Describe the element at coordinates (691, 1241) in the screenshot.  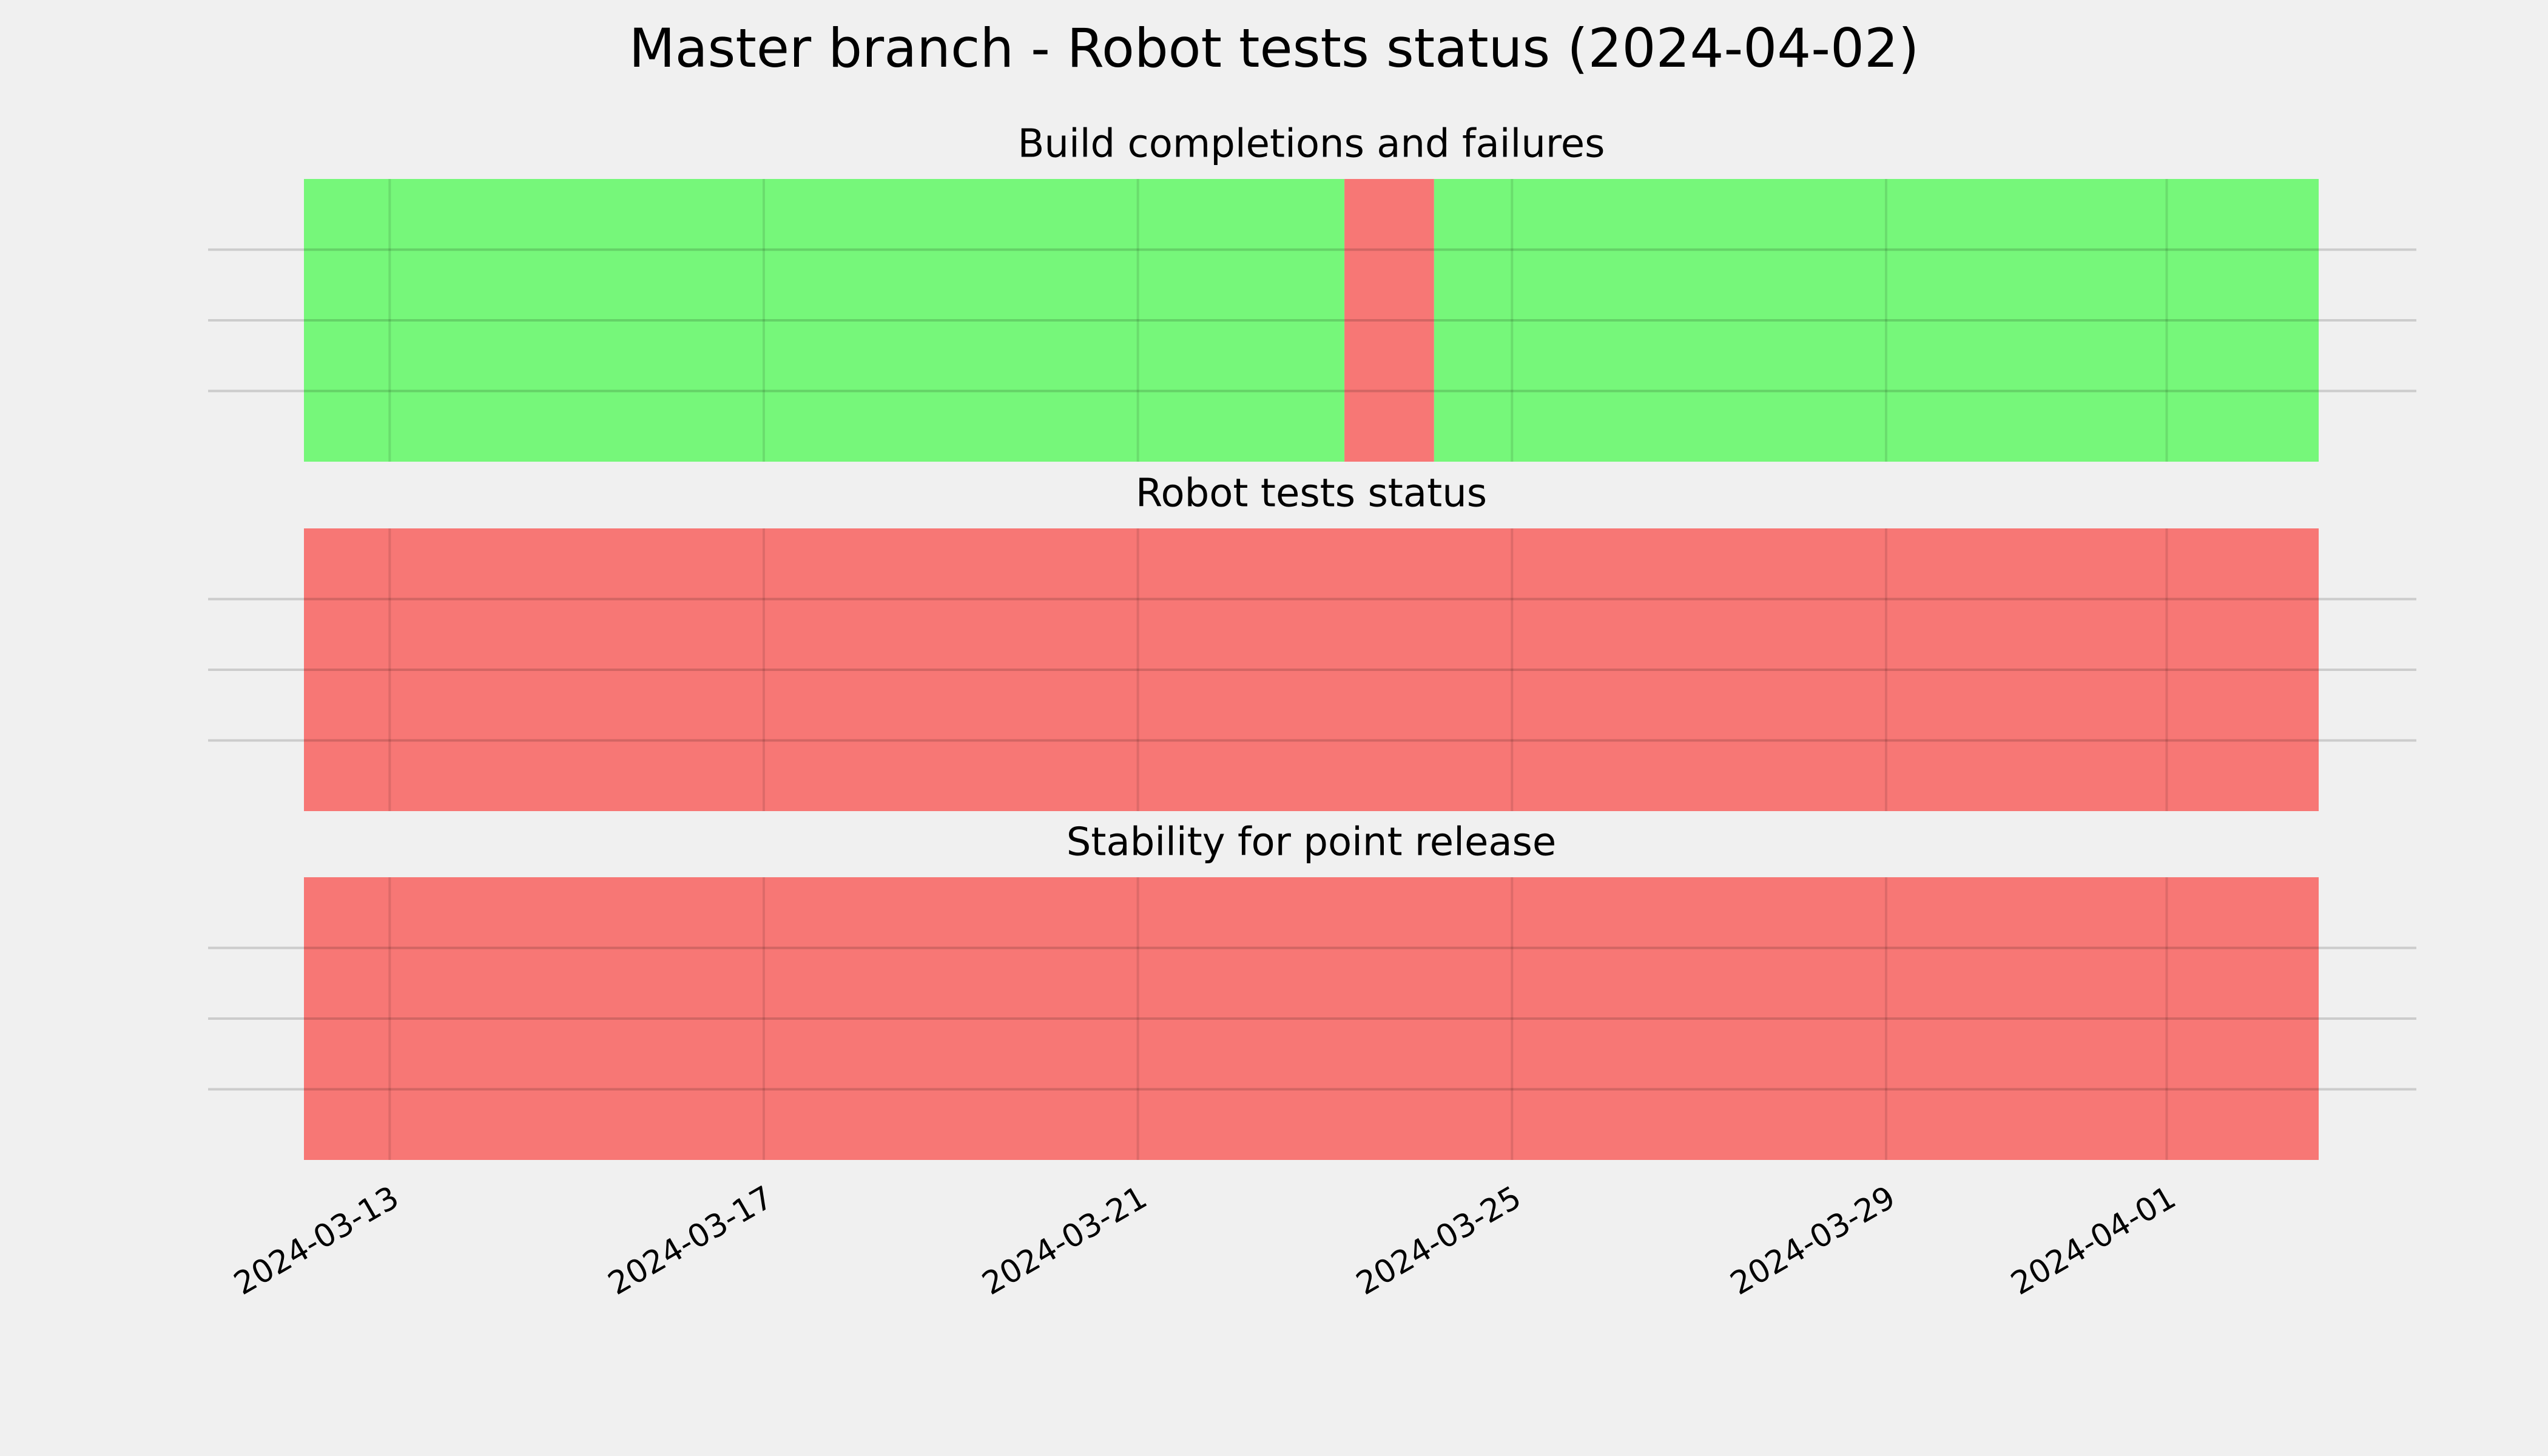
I see `x-tick-label: 2024-03-17` at that location.